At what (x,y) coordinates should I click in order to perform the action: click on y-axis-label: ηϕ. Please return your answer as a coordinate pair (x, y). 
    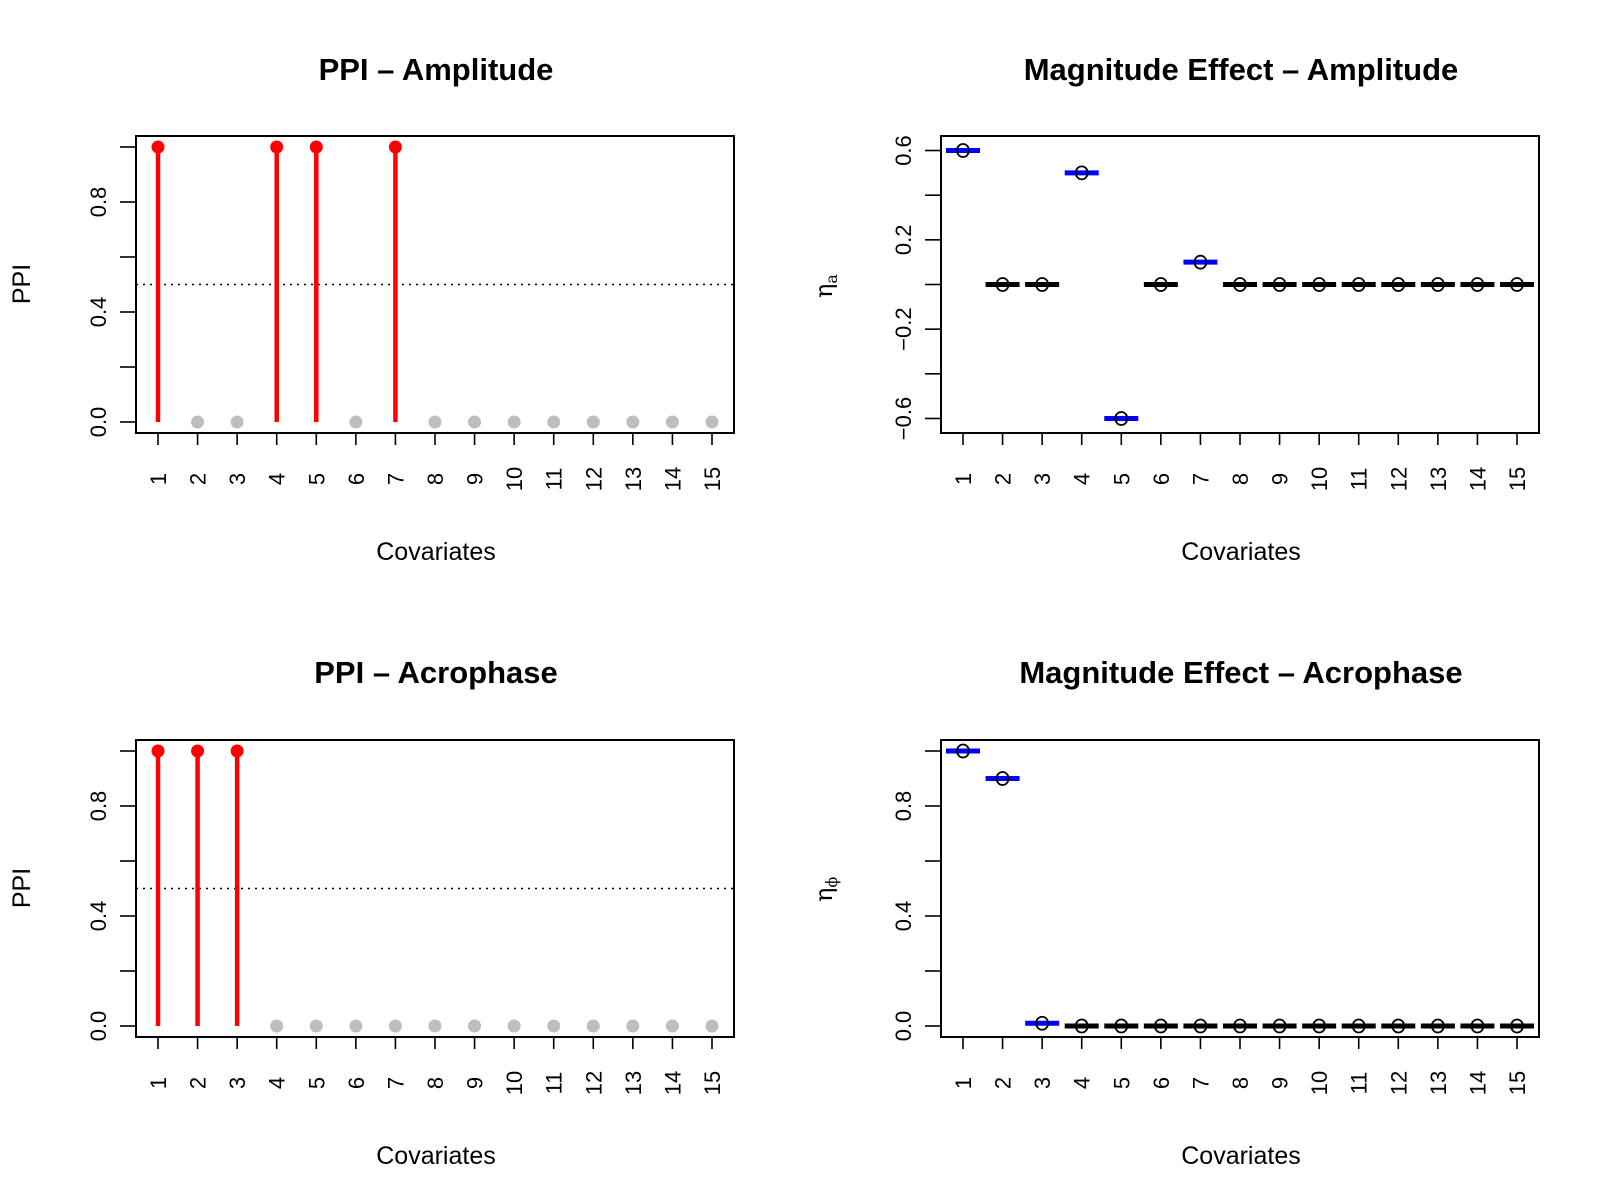
    Looking at the image, I should click on (825, 889).